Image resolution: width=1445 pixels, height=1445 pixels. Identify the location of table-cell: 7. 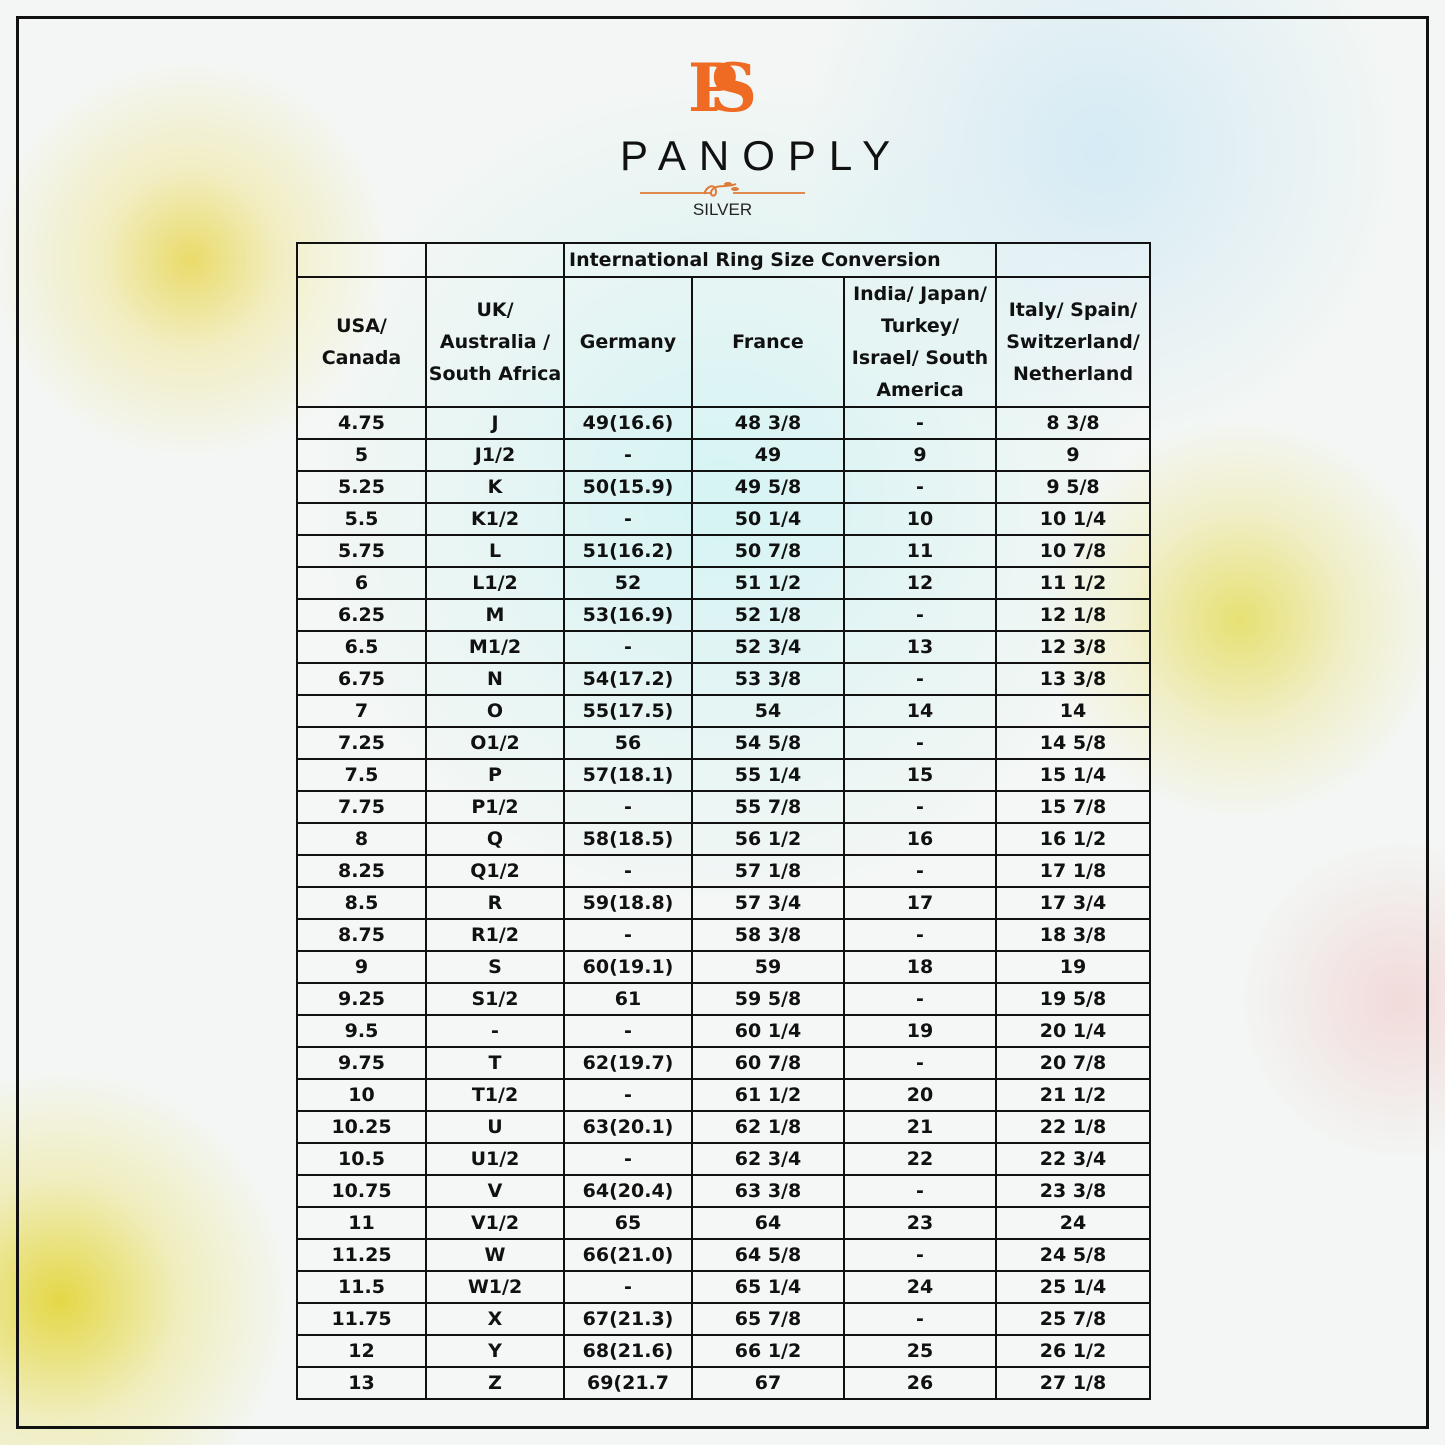
(361, 711).